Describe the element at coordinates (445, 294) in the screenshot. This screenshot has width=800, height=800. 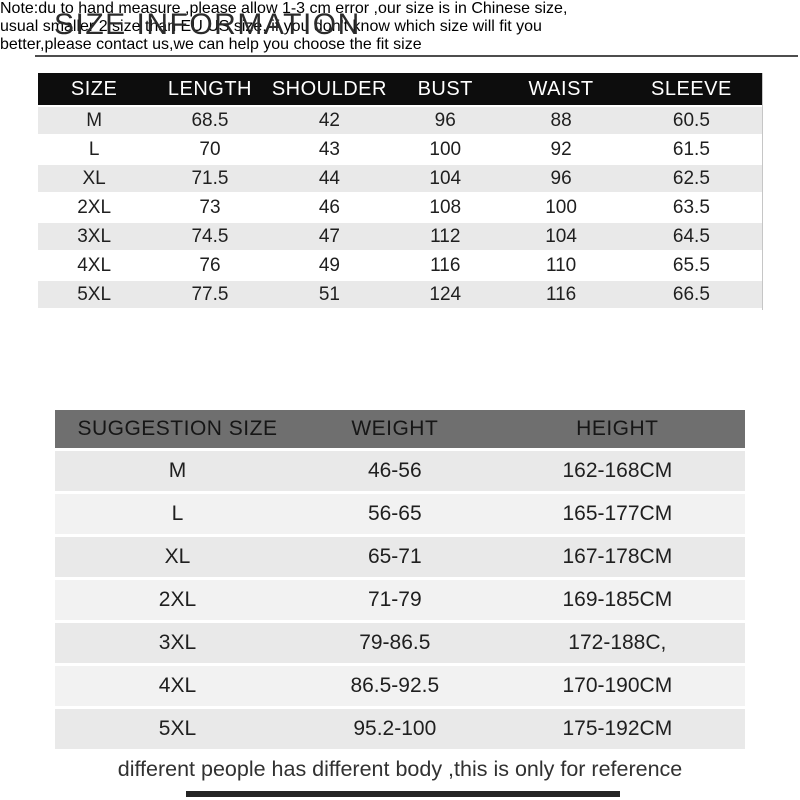
I see `table-cell: 124` at that location.